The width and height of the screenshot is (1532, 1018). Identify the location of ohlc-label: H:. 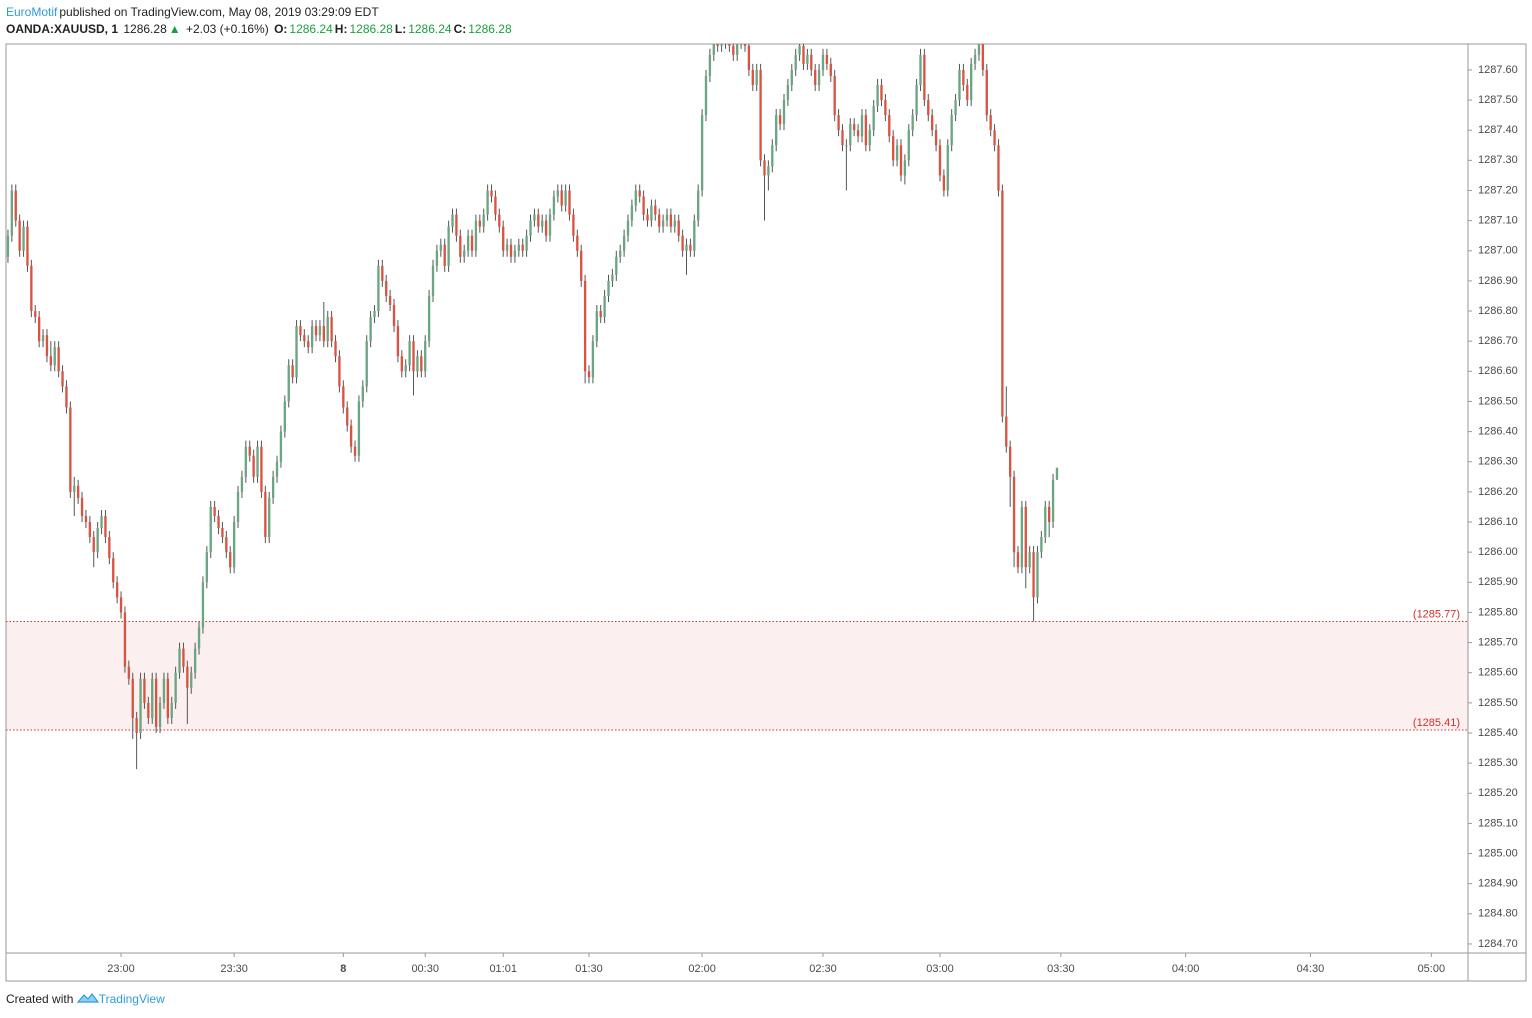
(341, 29).